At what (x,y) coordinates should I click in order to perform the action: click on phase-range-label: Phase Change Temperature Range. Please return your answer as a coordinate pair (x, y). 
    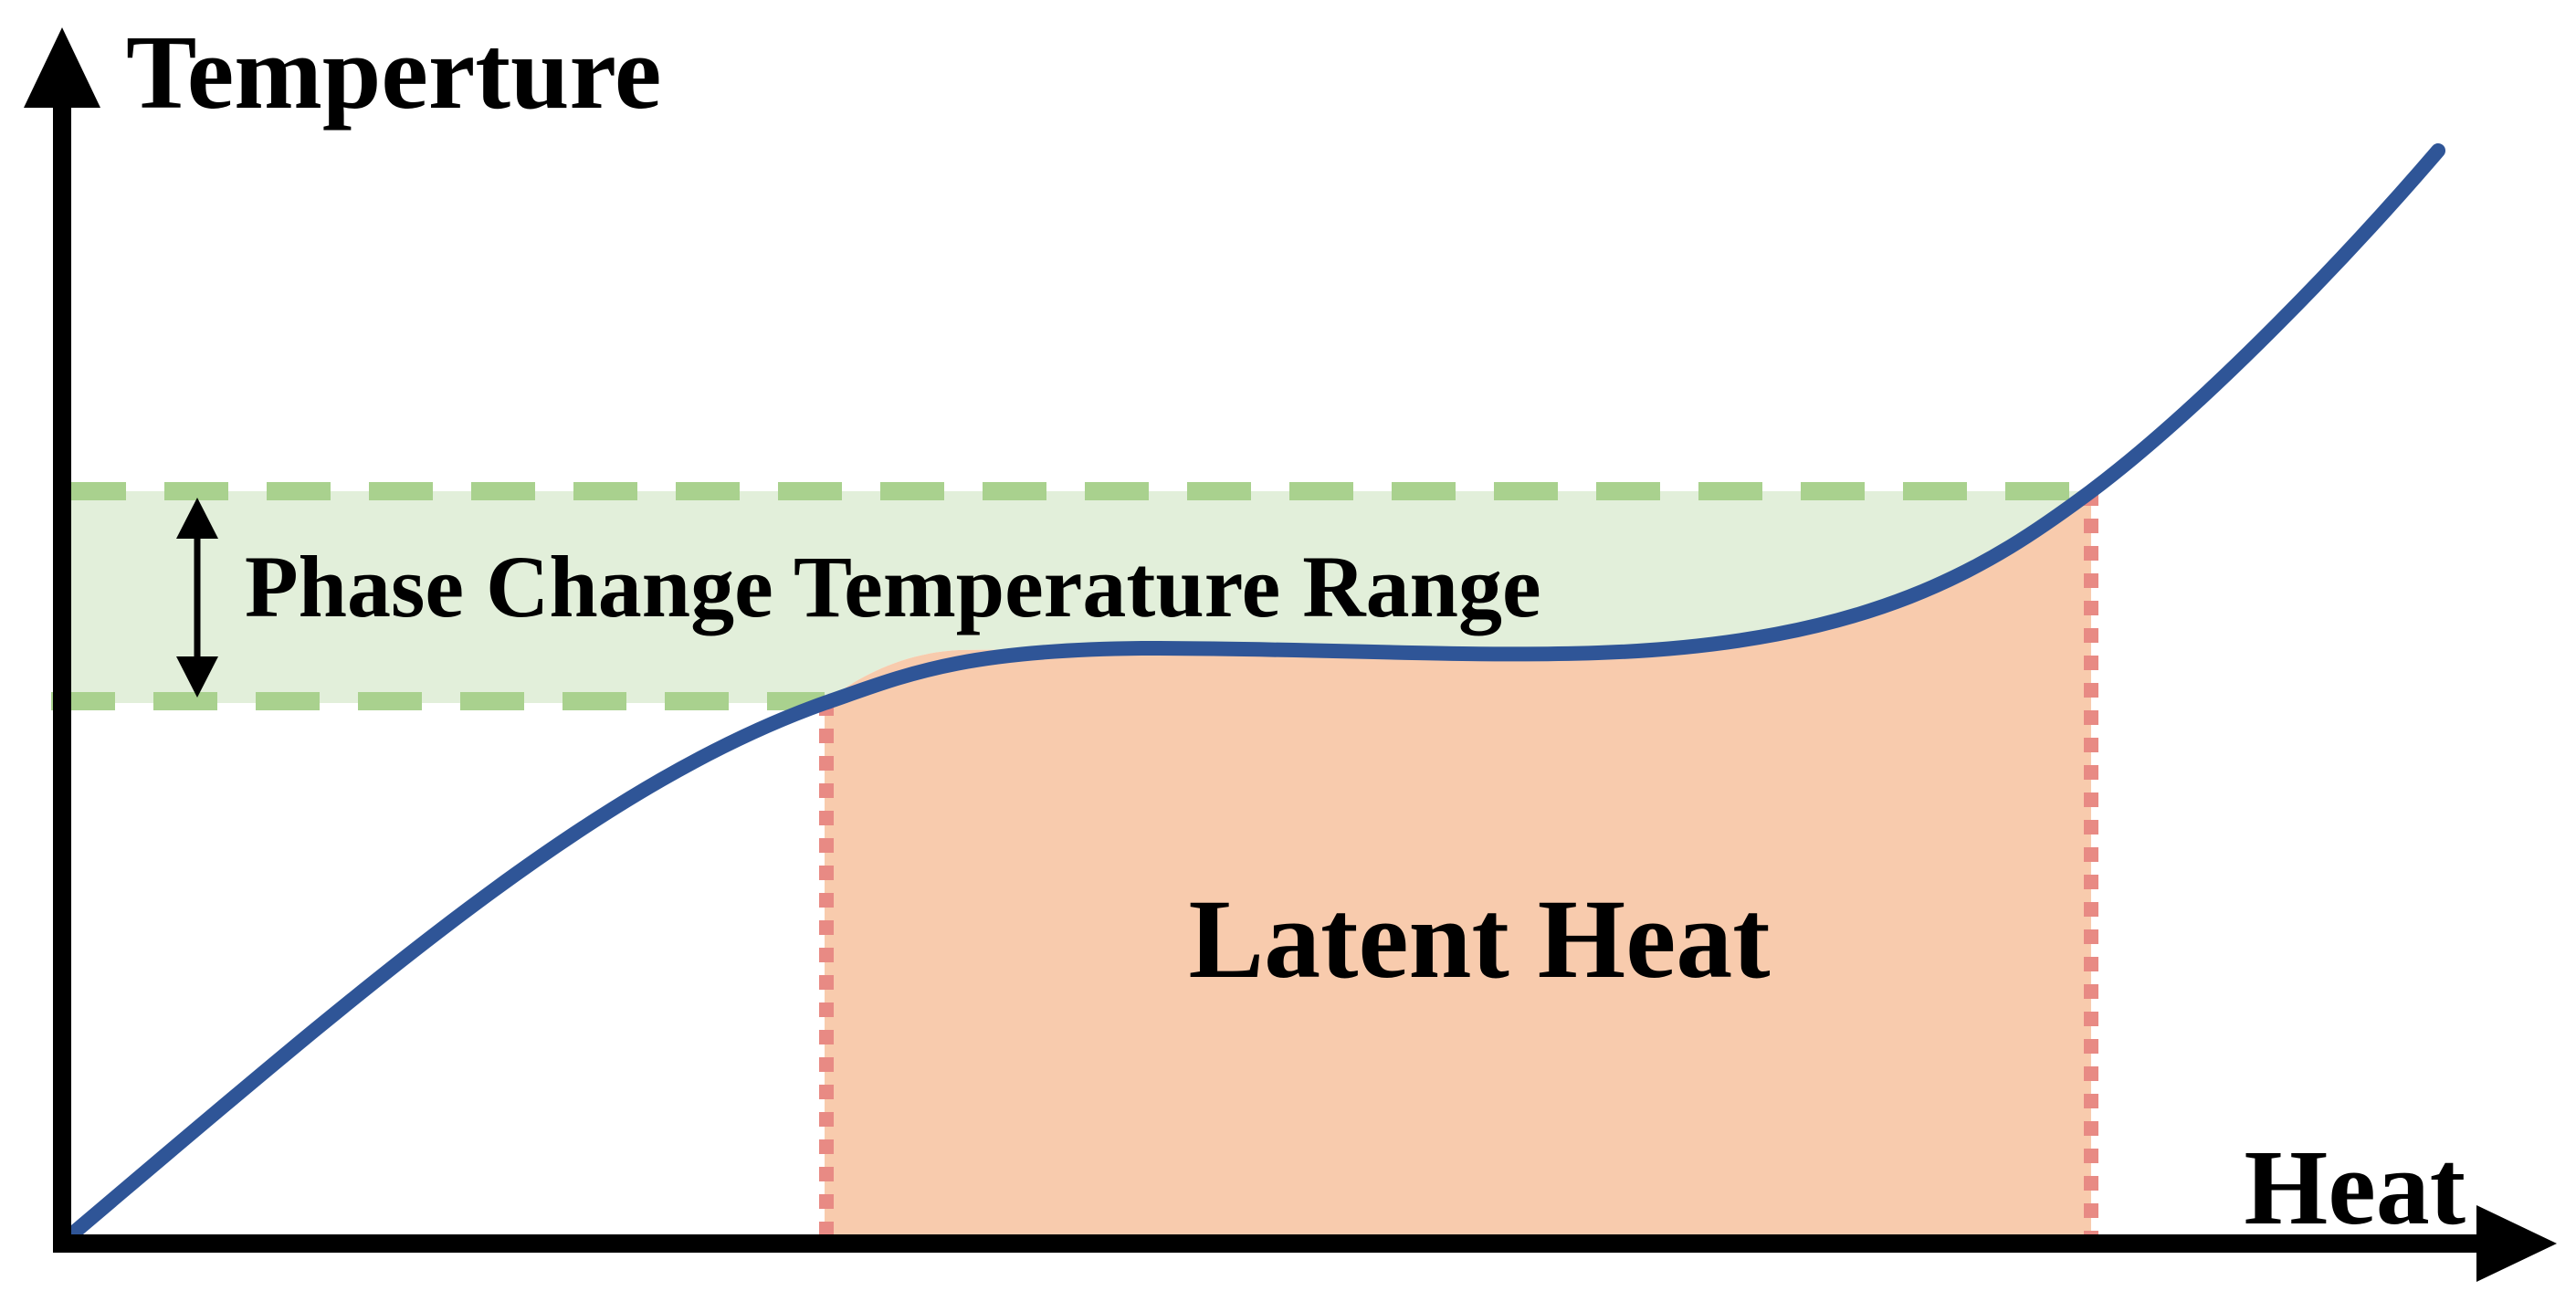
    Looking at the image, I should click on (893, 586).